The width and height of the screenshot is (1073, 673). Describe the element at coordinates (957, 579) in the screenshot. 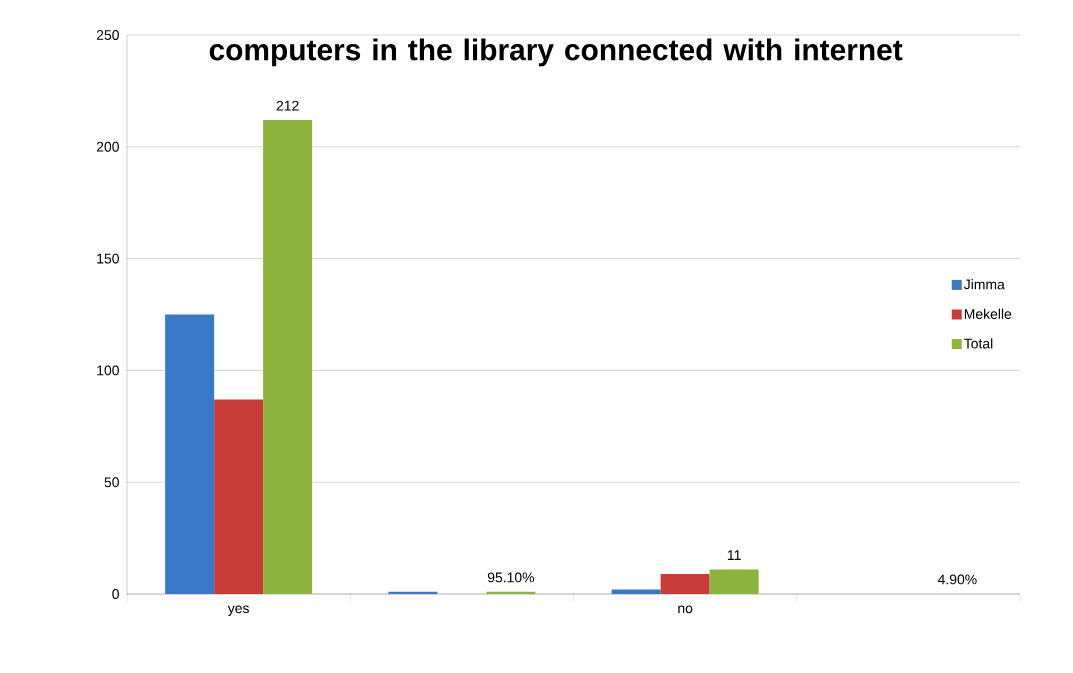

I see `data-label: 4.90%` at that location.